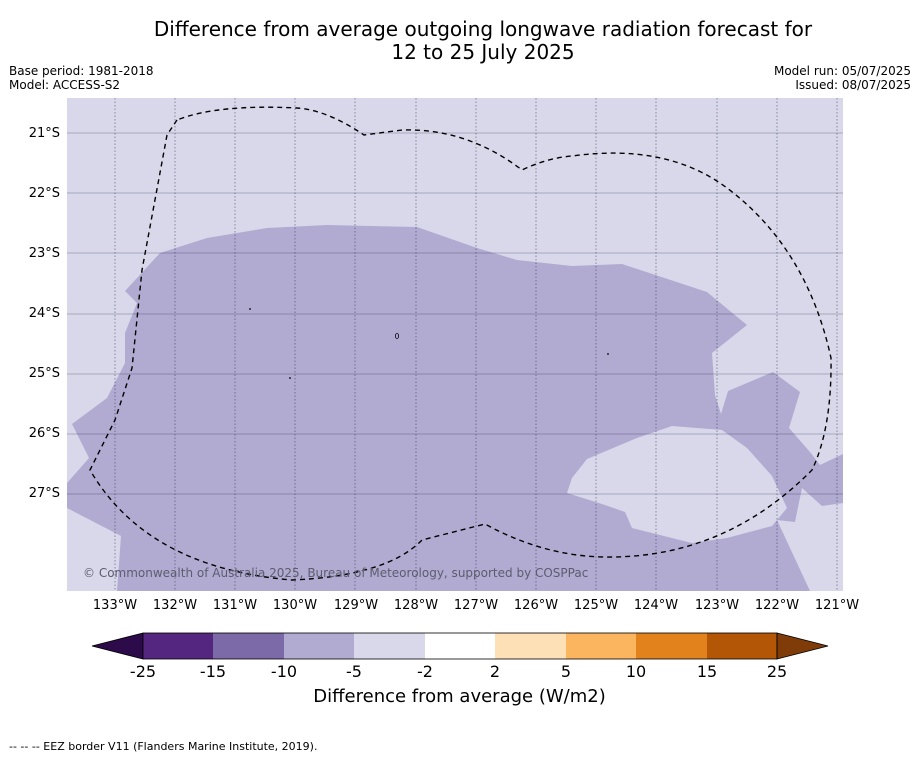  What do you see at coordinates (356, 605) in the screenshot?
I see `lon-label-129w: 129°W` at bounding box center [356, 605].